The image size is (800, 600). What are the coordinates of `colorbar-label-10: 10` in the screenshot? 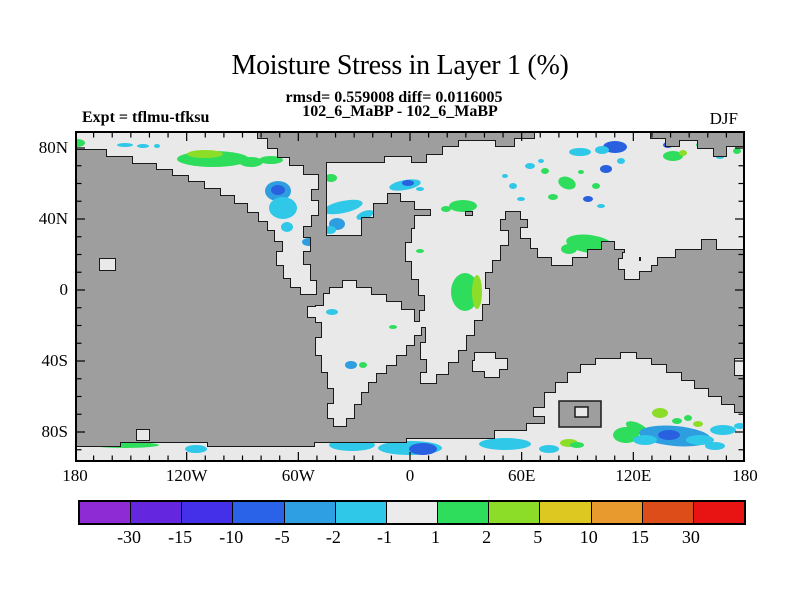 It's located at (588, 537).